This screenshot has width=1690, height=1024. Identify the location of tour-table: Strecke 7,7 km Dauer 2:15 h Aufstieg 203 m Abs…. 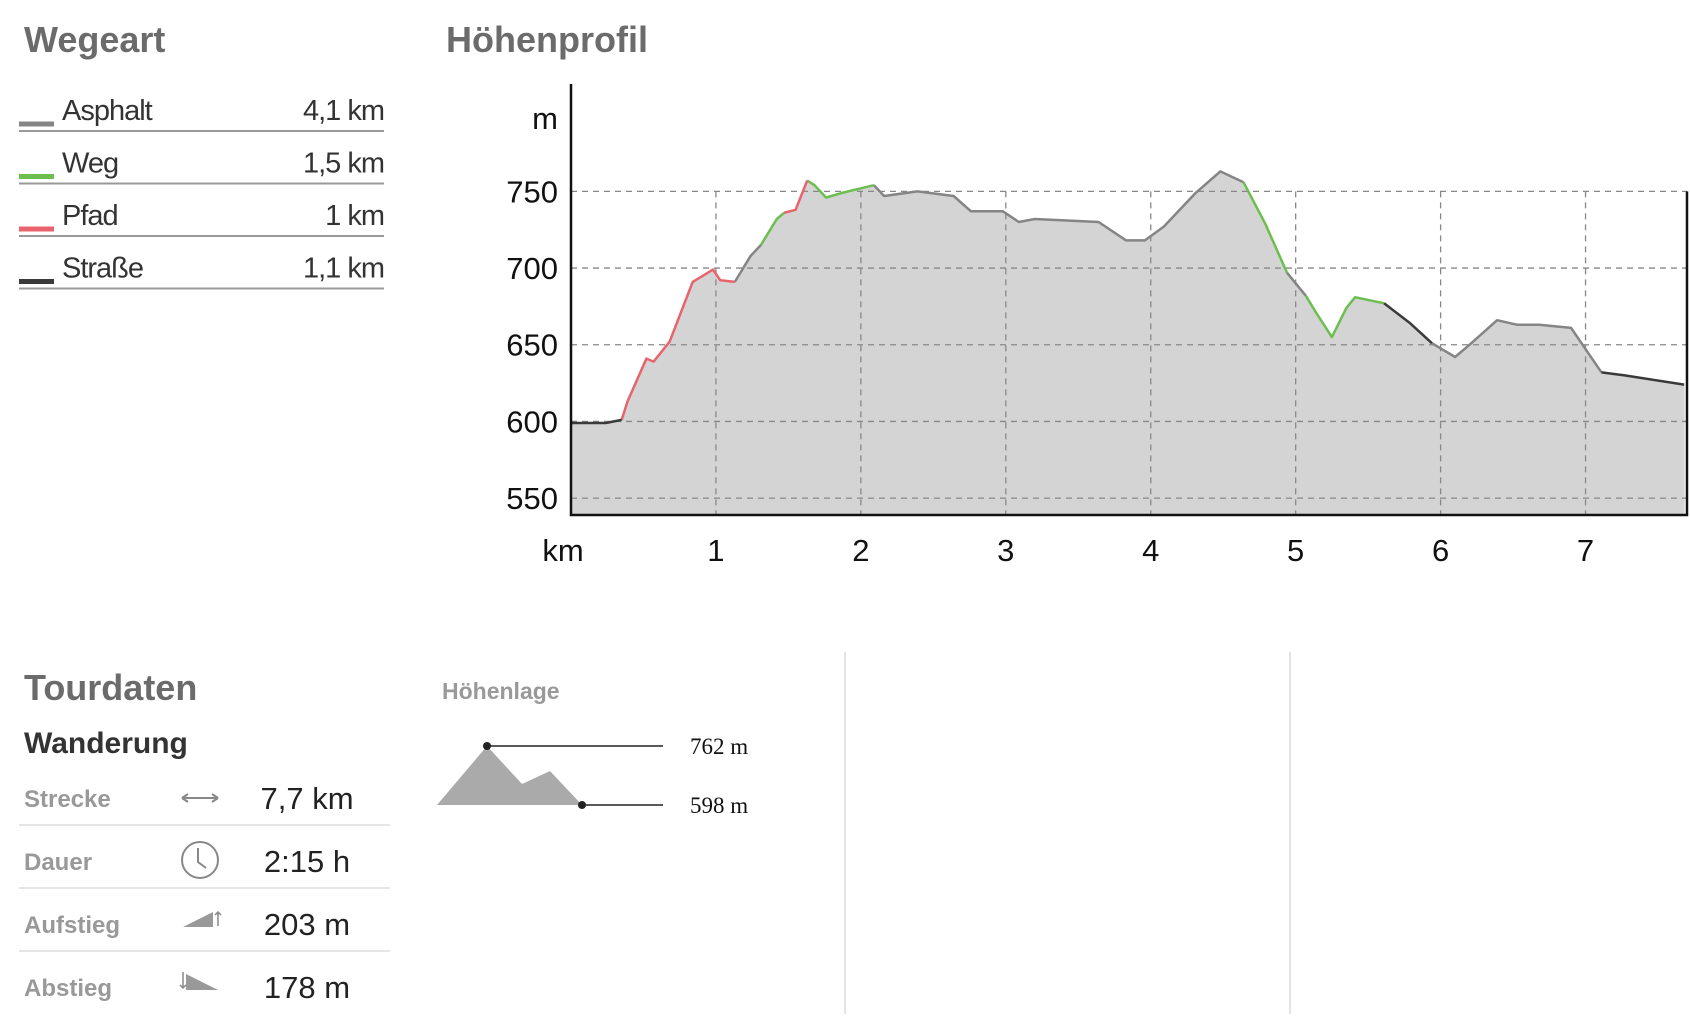
(204, 893).